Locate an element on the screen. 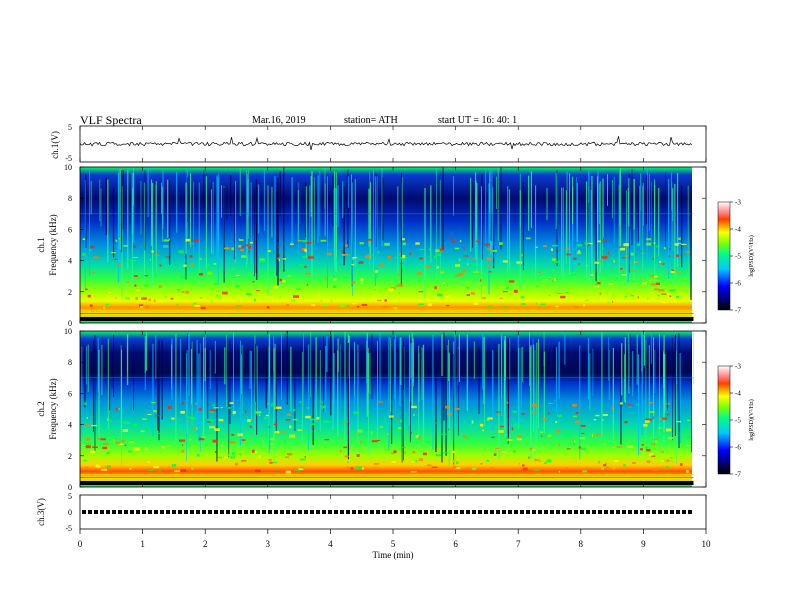 Image resolution: width=792 pixels, height=612 pixels. colorbar-tick-label: -5 is located at coordinates (738, 257).